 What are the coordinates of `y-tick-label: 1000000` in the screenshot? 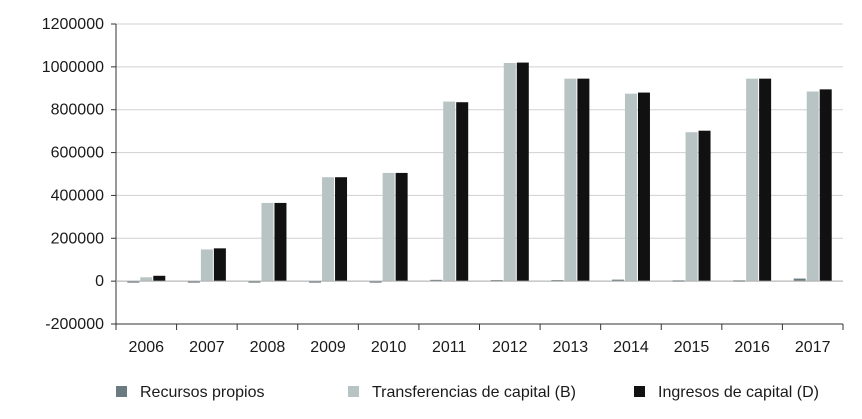 It's located at (73, 67).